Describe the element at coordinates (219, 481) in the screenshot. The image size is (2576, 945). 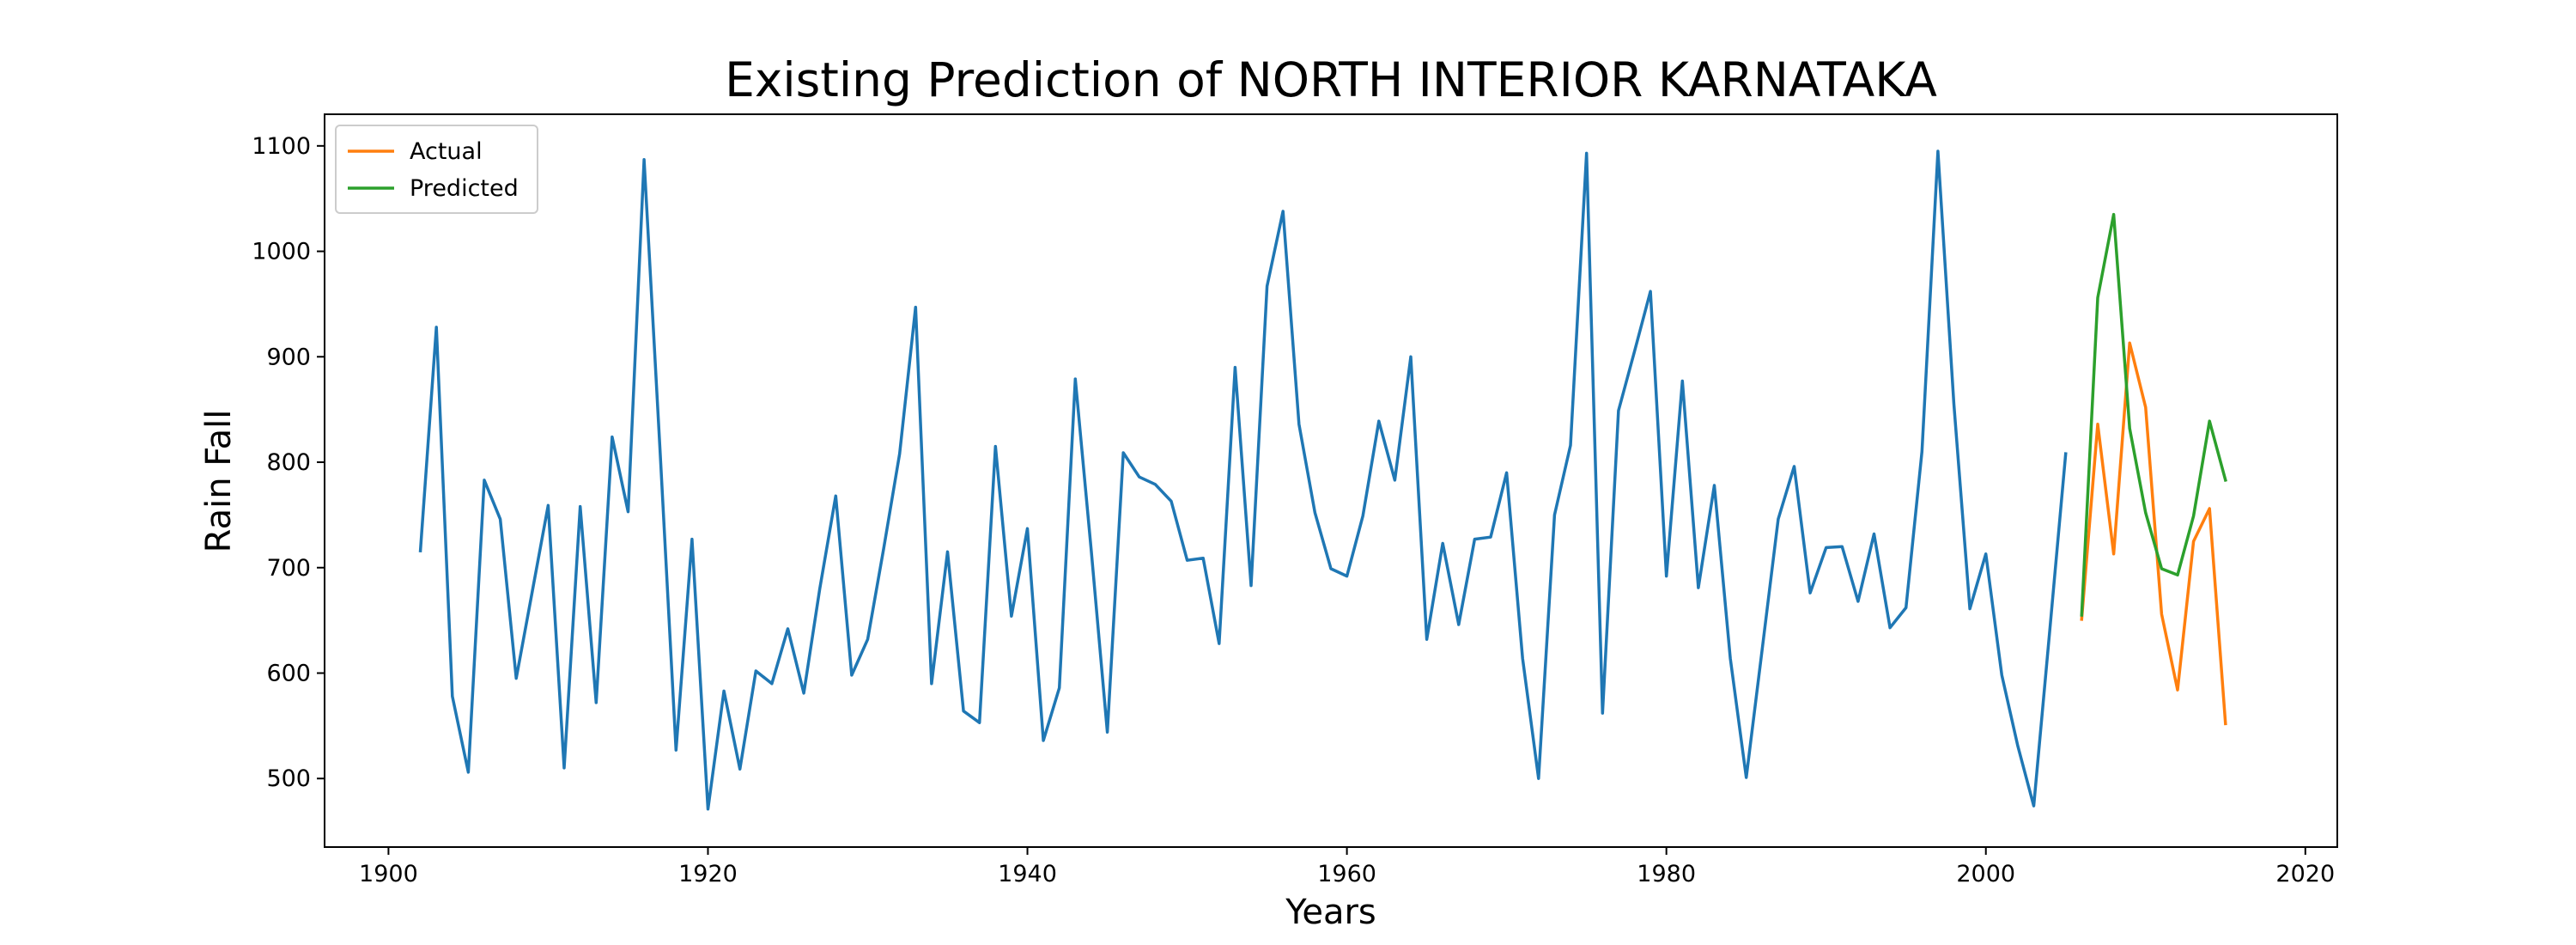
I see `y-axis-label: Rain Fall` at that location.